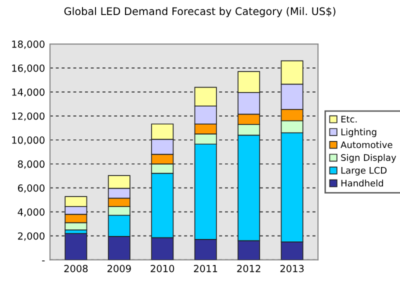 The height and width of the screenshot is (284, 400). I want to click on y-tick-label: 18,000, so click(28, 44).